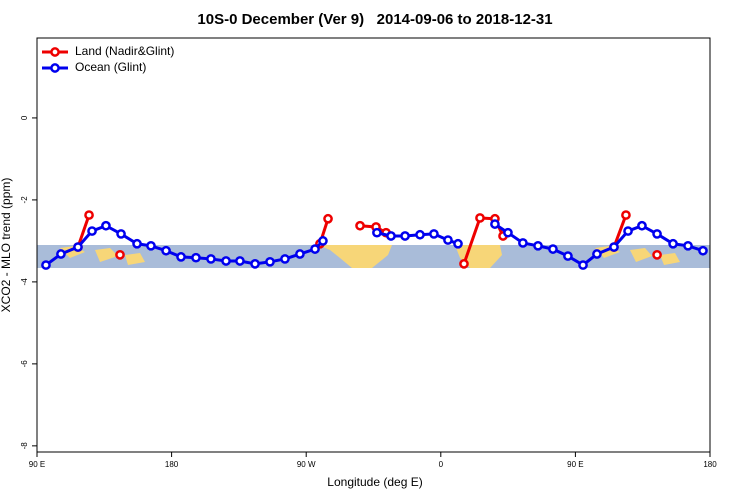 Image resolution: width=750 pixels, height=500 pixels. I want to click on y-tick-label: -6, so click(24, 364).